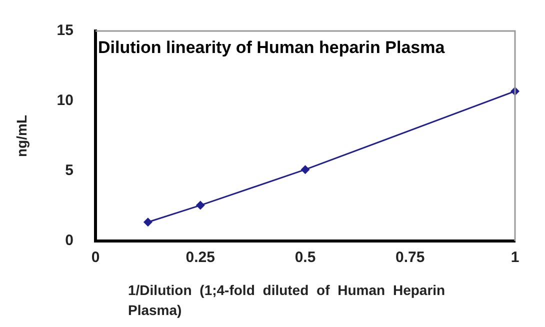 This screenshot has height=327, width=545. What do you see at coordinates (410, 257) in the screenshot?
I see `x-tick-label: 0.75` at bounding box center [410, 257].